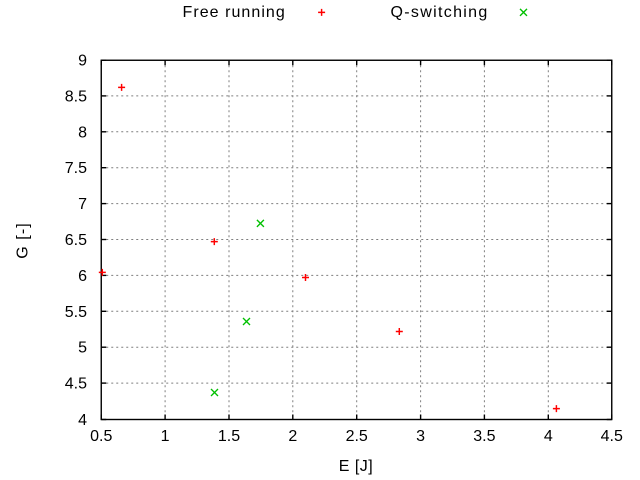 The width and height of the screenshot is (640, 480). I want to click on svg-text: 5, so click(82, 348).